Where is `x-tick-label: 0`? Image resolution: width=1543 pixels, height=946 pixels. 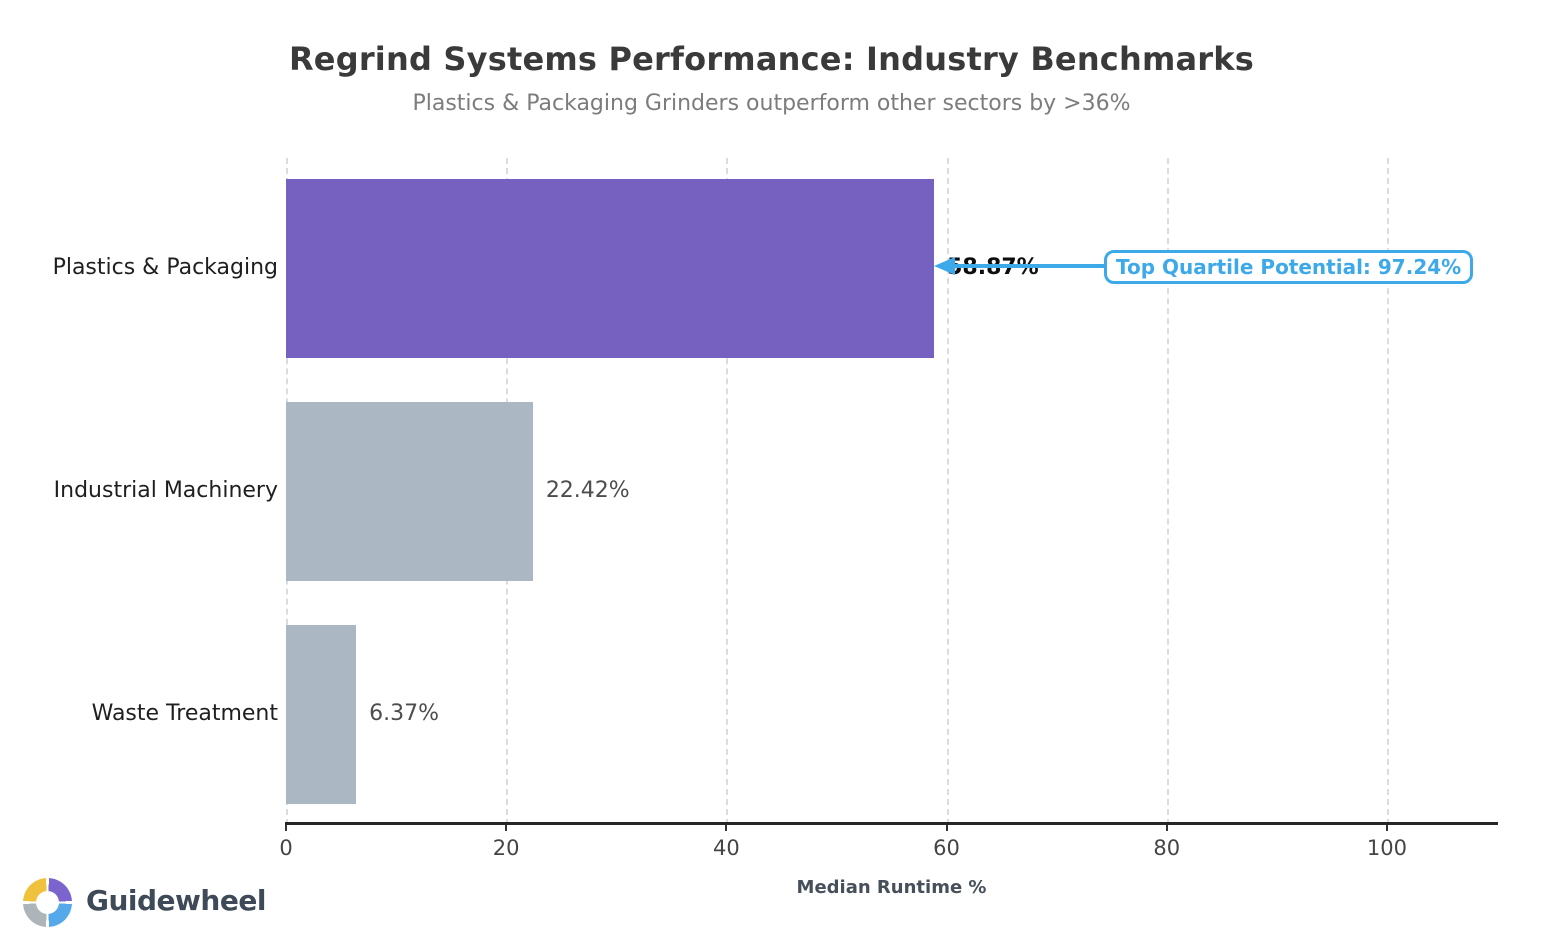 x-tick-label: 0 is located at coordinates (286, 848).